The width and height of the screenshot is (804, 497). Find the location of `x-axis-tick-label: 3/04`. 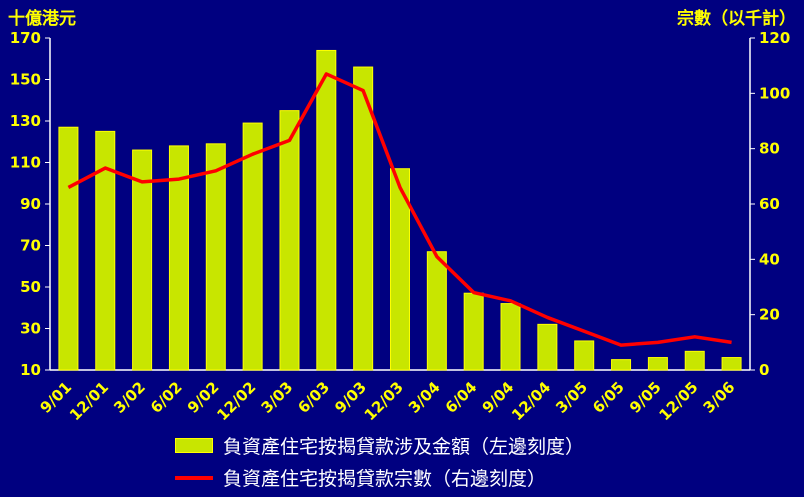

x-axis-tick-label: 3/04 is located at coordinates (424, 397).